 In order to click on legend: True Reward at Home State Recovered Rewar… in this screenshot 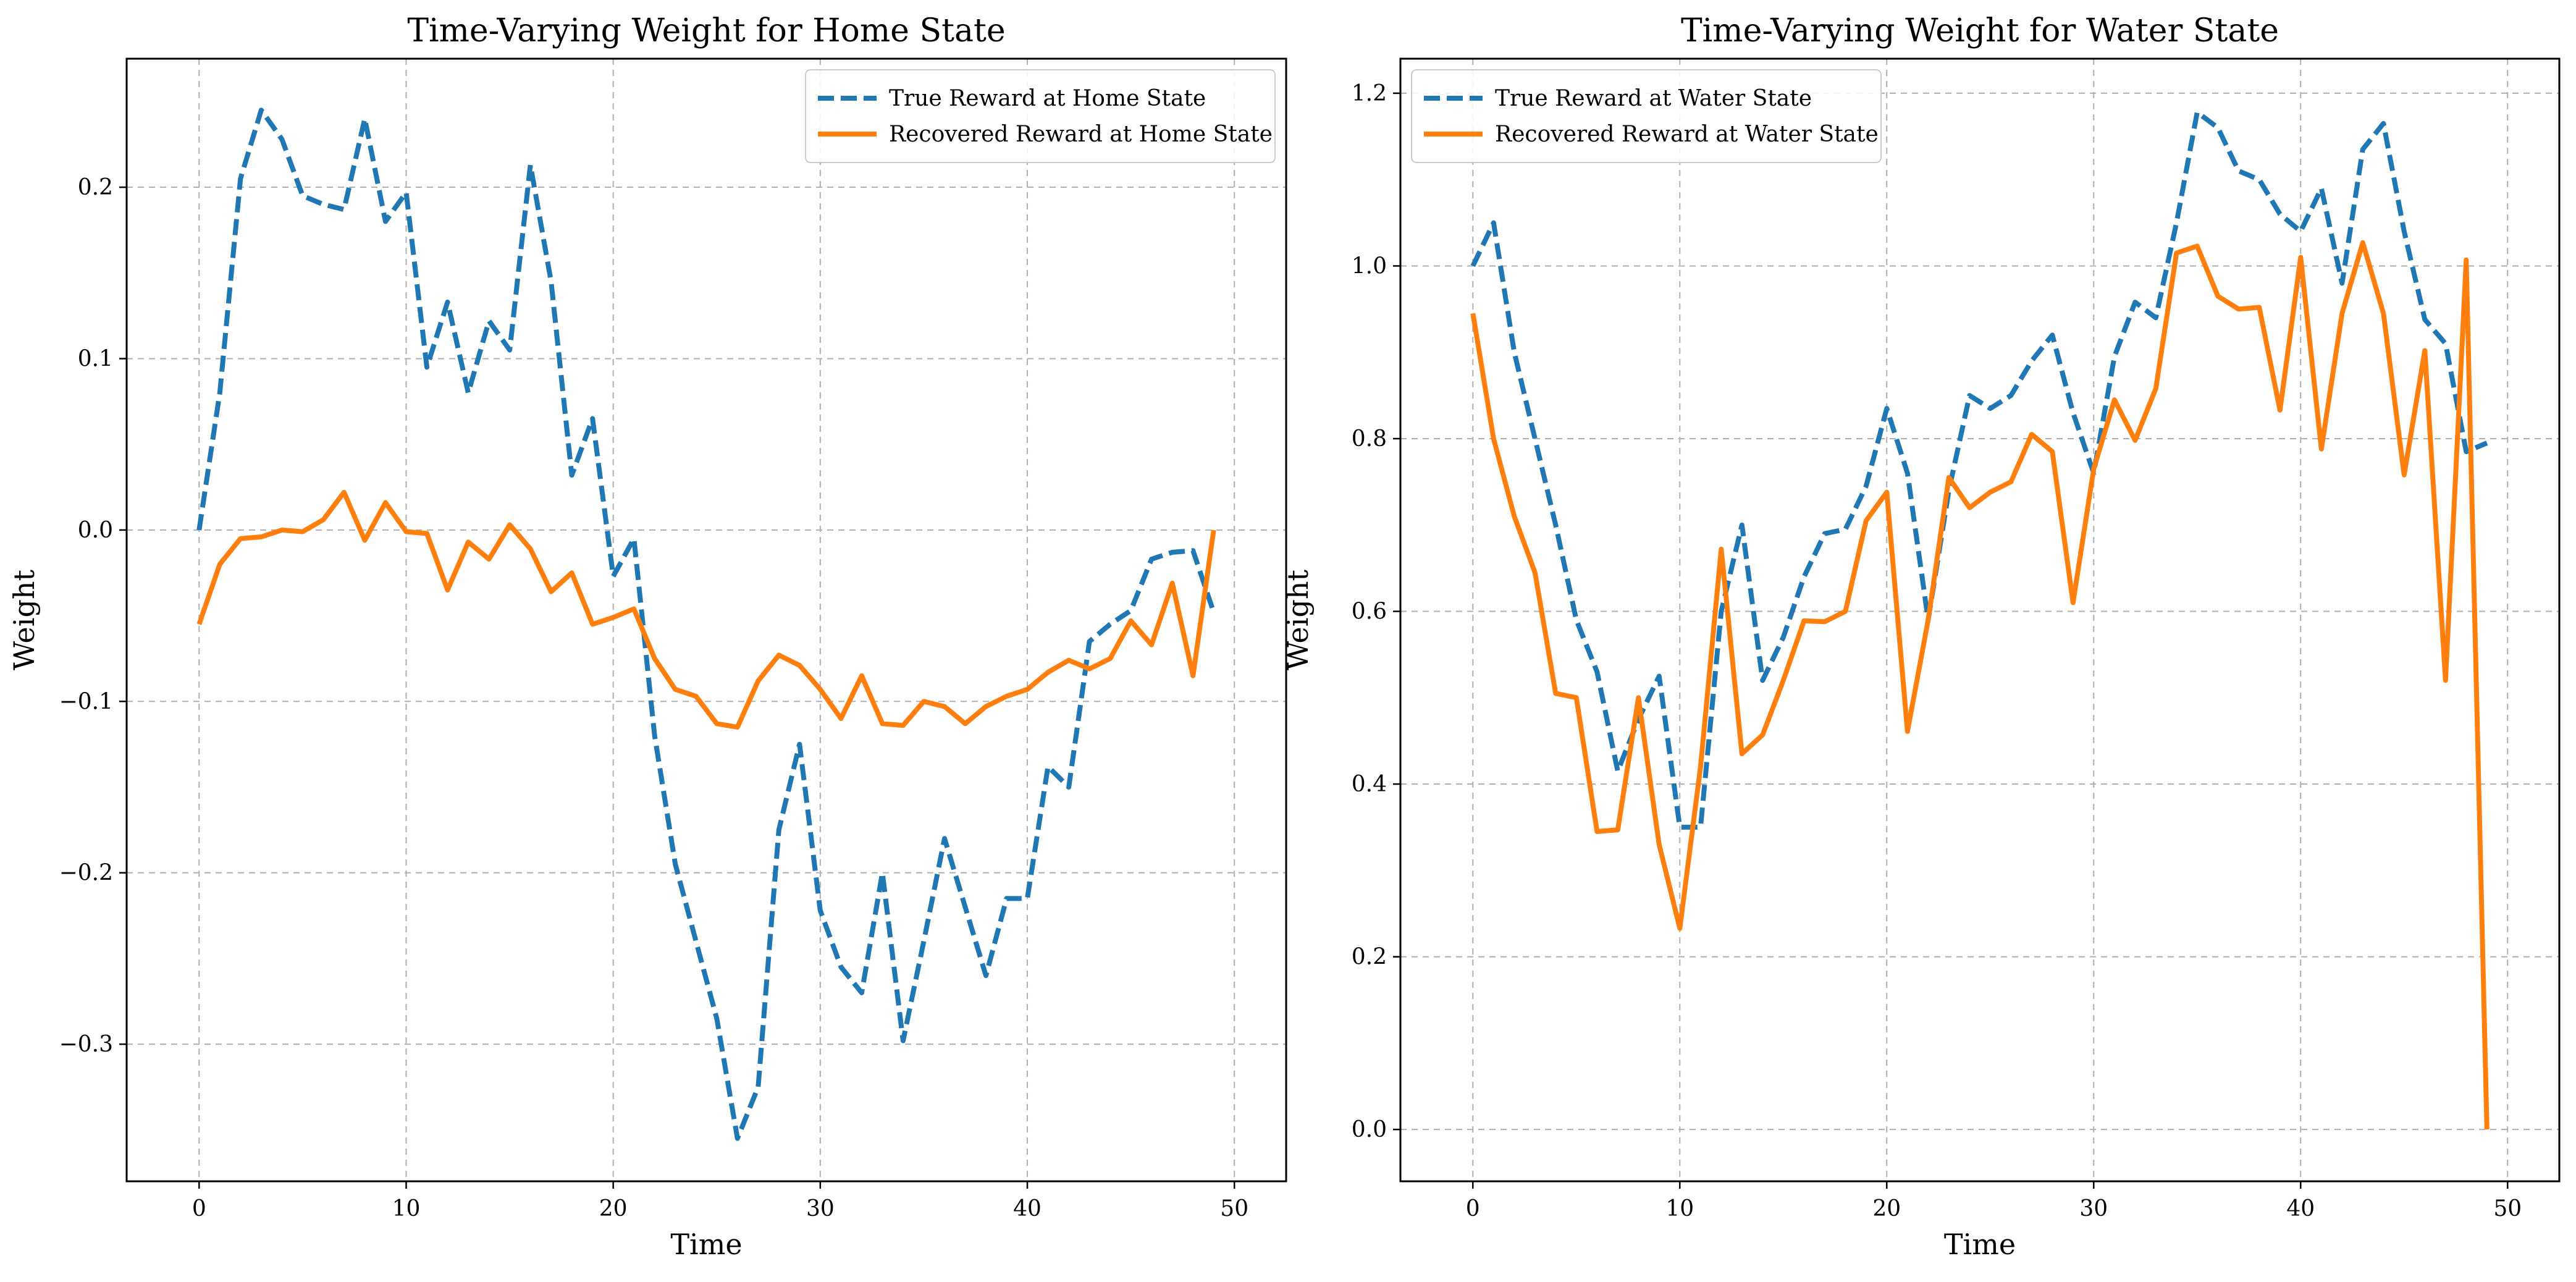, I will do `click(1040, 116)`.